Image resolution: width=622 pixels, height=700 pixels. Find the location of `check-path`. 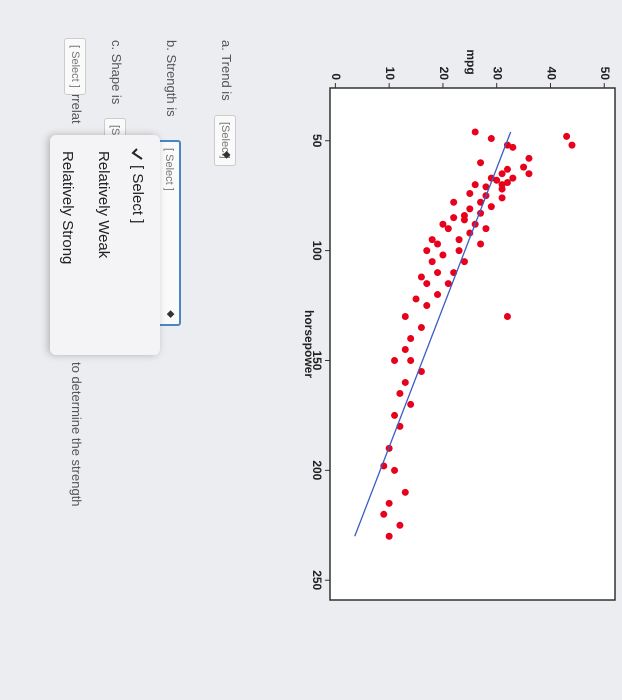

check-path is located at coordinates (137, 154).